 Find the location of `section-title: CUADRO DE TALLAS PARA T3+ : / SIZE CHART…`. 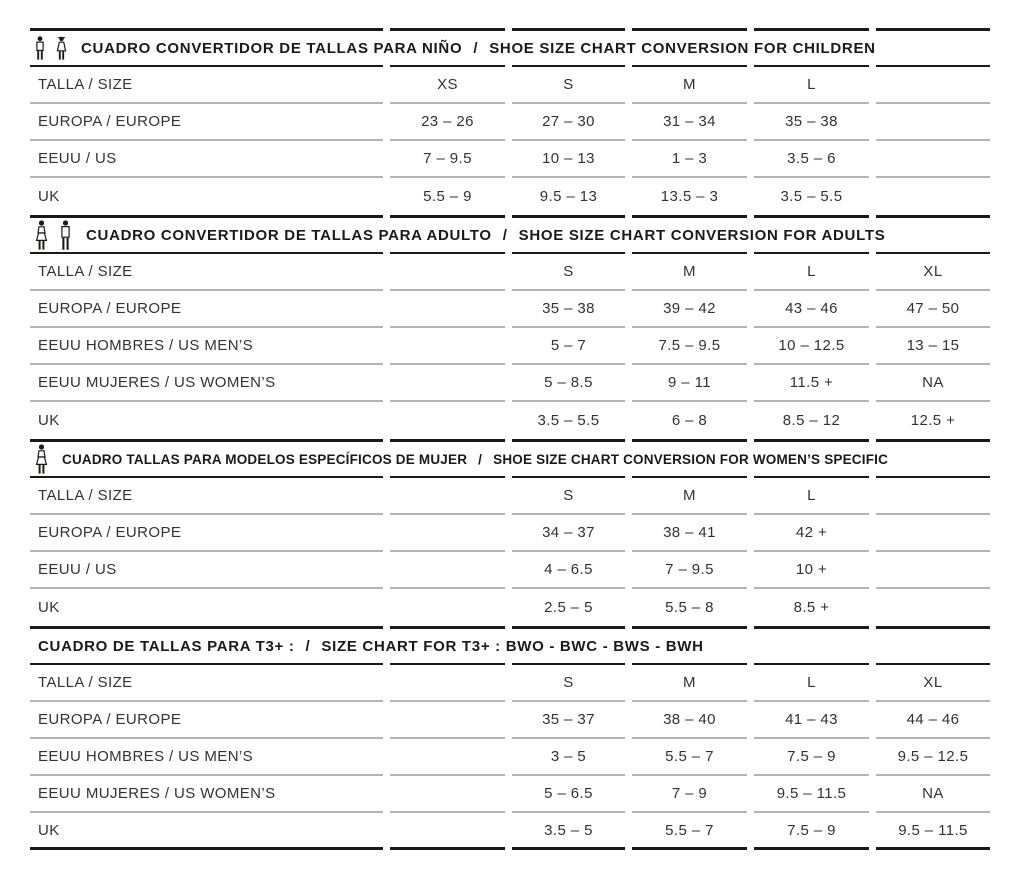

section-title: CUADRO DE TALLAS PARA T3+ : / SIZE CHART… is located at coordinates (366, 645).